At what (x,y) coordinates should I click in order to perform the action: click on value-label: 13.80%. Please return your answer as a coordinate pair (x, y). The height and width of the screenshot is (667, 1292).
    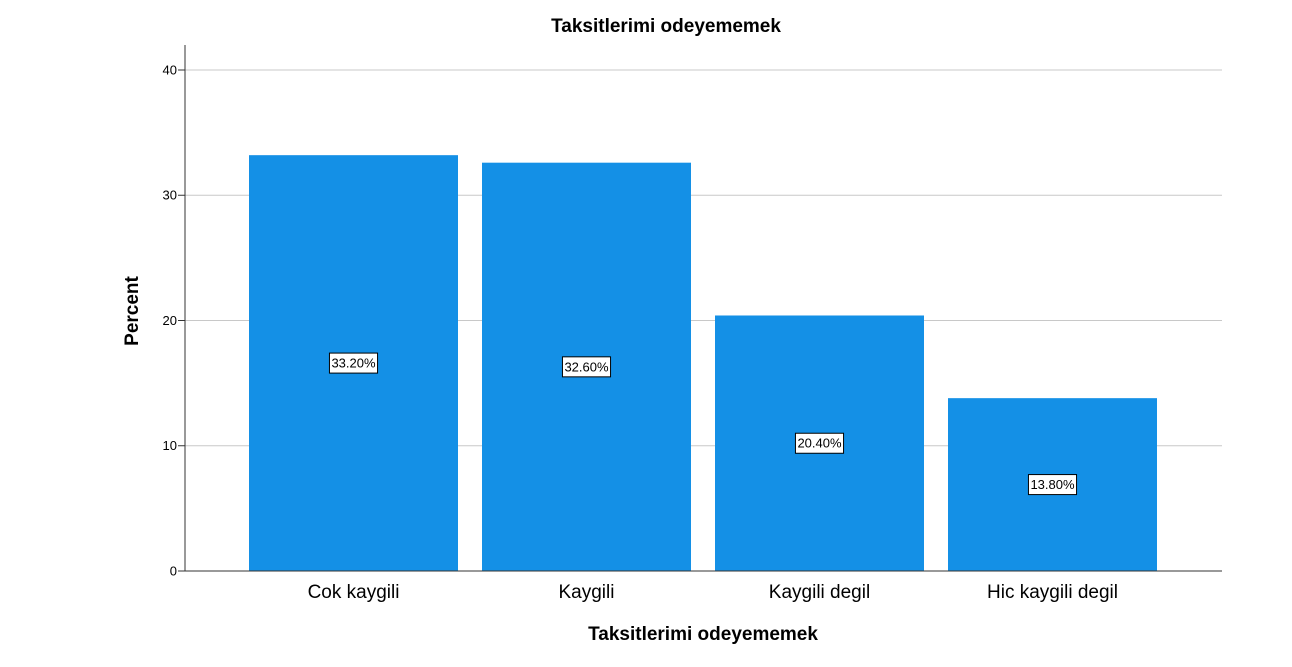
    Looking at the image, I should click on (1052, 484).